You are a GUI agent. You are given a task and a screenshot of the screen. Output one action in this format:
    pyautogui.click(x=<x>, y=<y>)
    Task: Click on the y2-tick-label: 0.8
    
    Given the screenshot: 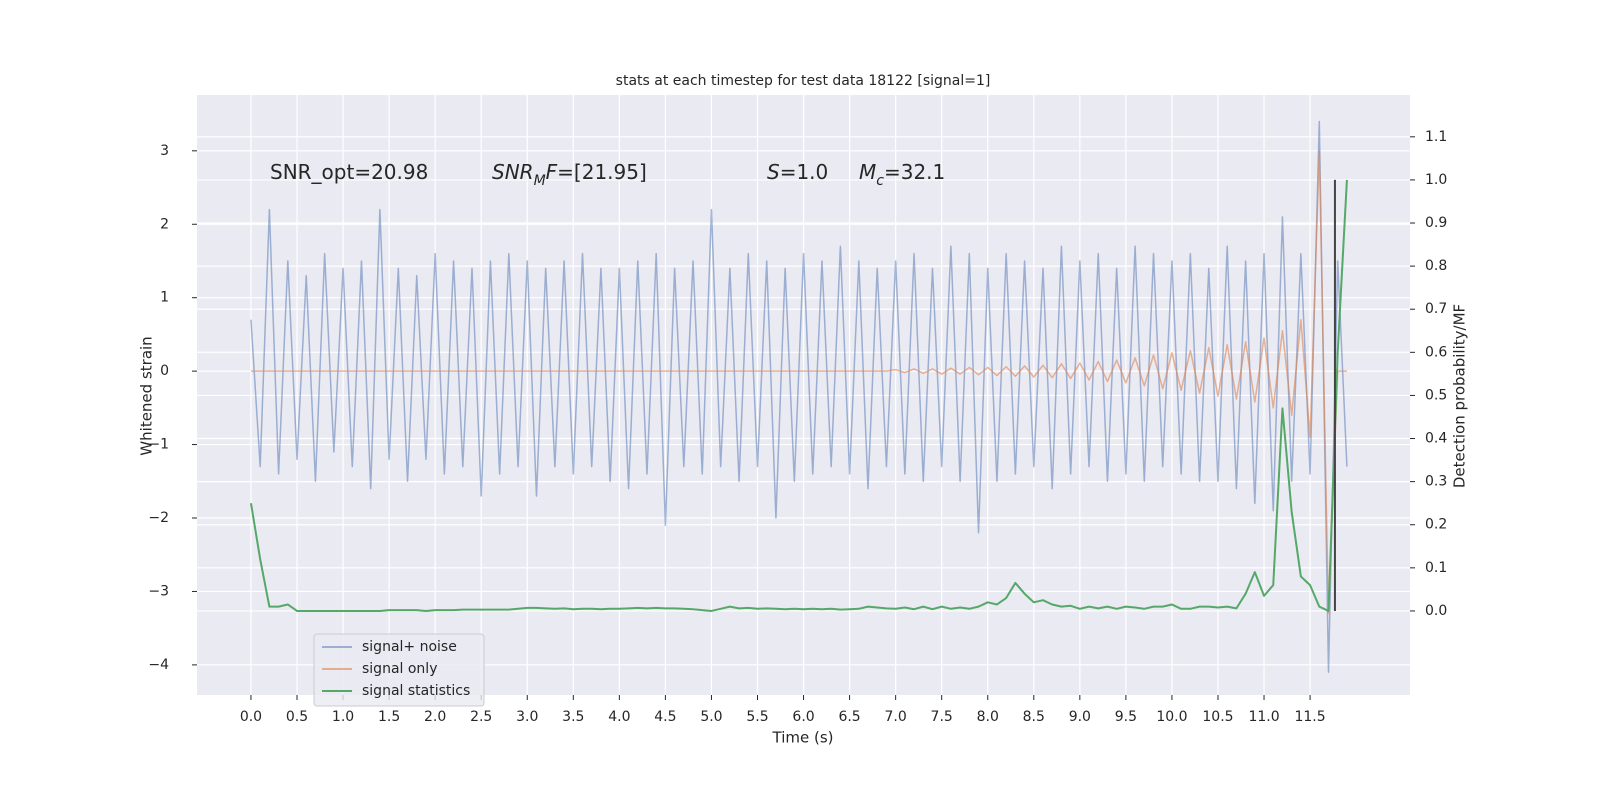 What is the action you would take?
    pyautogui.click(x=1436, y=266)
    